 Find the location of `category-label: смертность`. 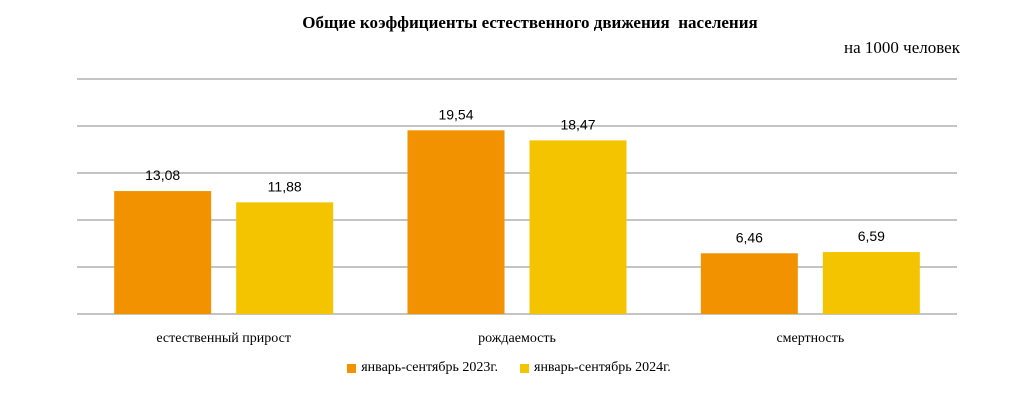

category-label: смертность is located at coordinates (810, 338).